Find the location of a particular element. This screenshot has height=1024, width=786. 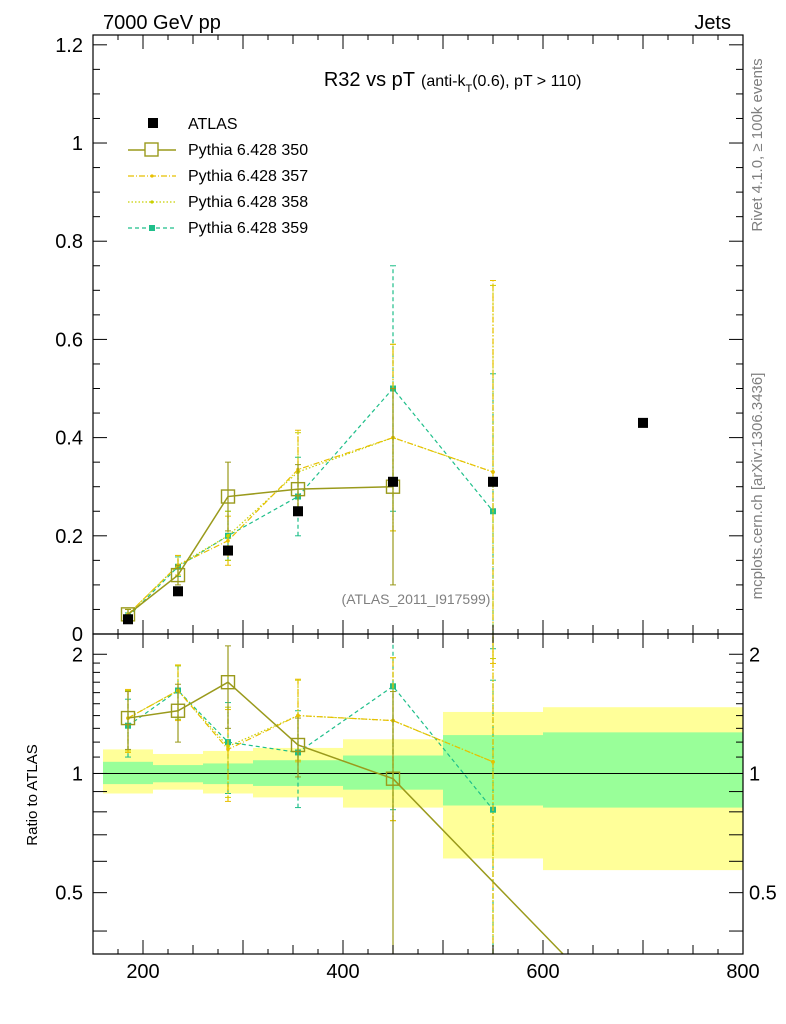

legend-label-atlas: ATLAS is located at coordinates (213, 124).